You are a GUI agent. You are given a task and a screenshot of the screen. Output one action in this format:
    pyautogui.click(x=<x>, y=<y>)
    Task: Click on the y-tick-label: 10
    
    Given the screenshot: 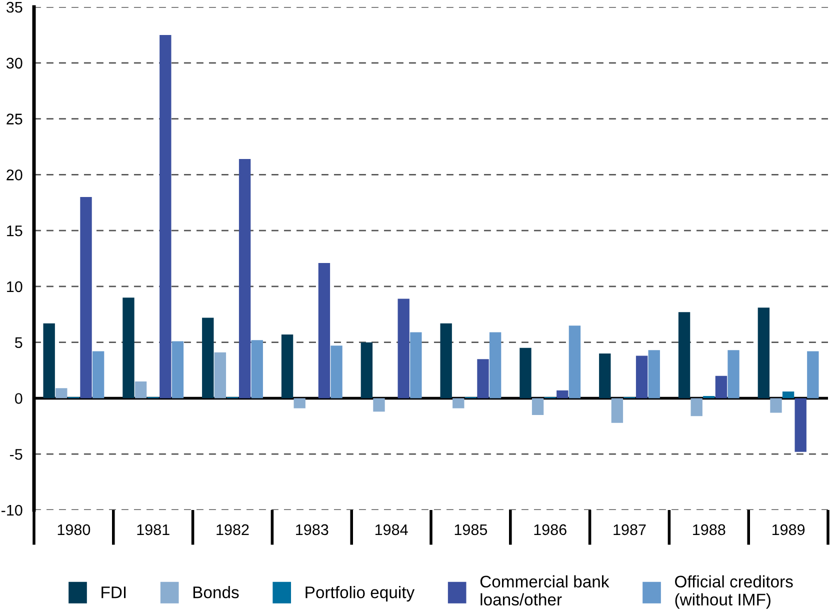 What is the action you would take?
    pyautogui.click(x=14, y=286)
    